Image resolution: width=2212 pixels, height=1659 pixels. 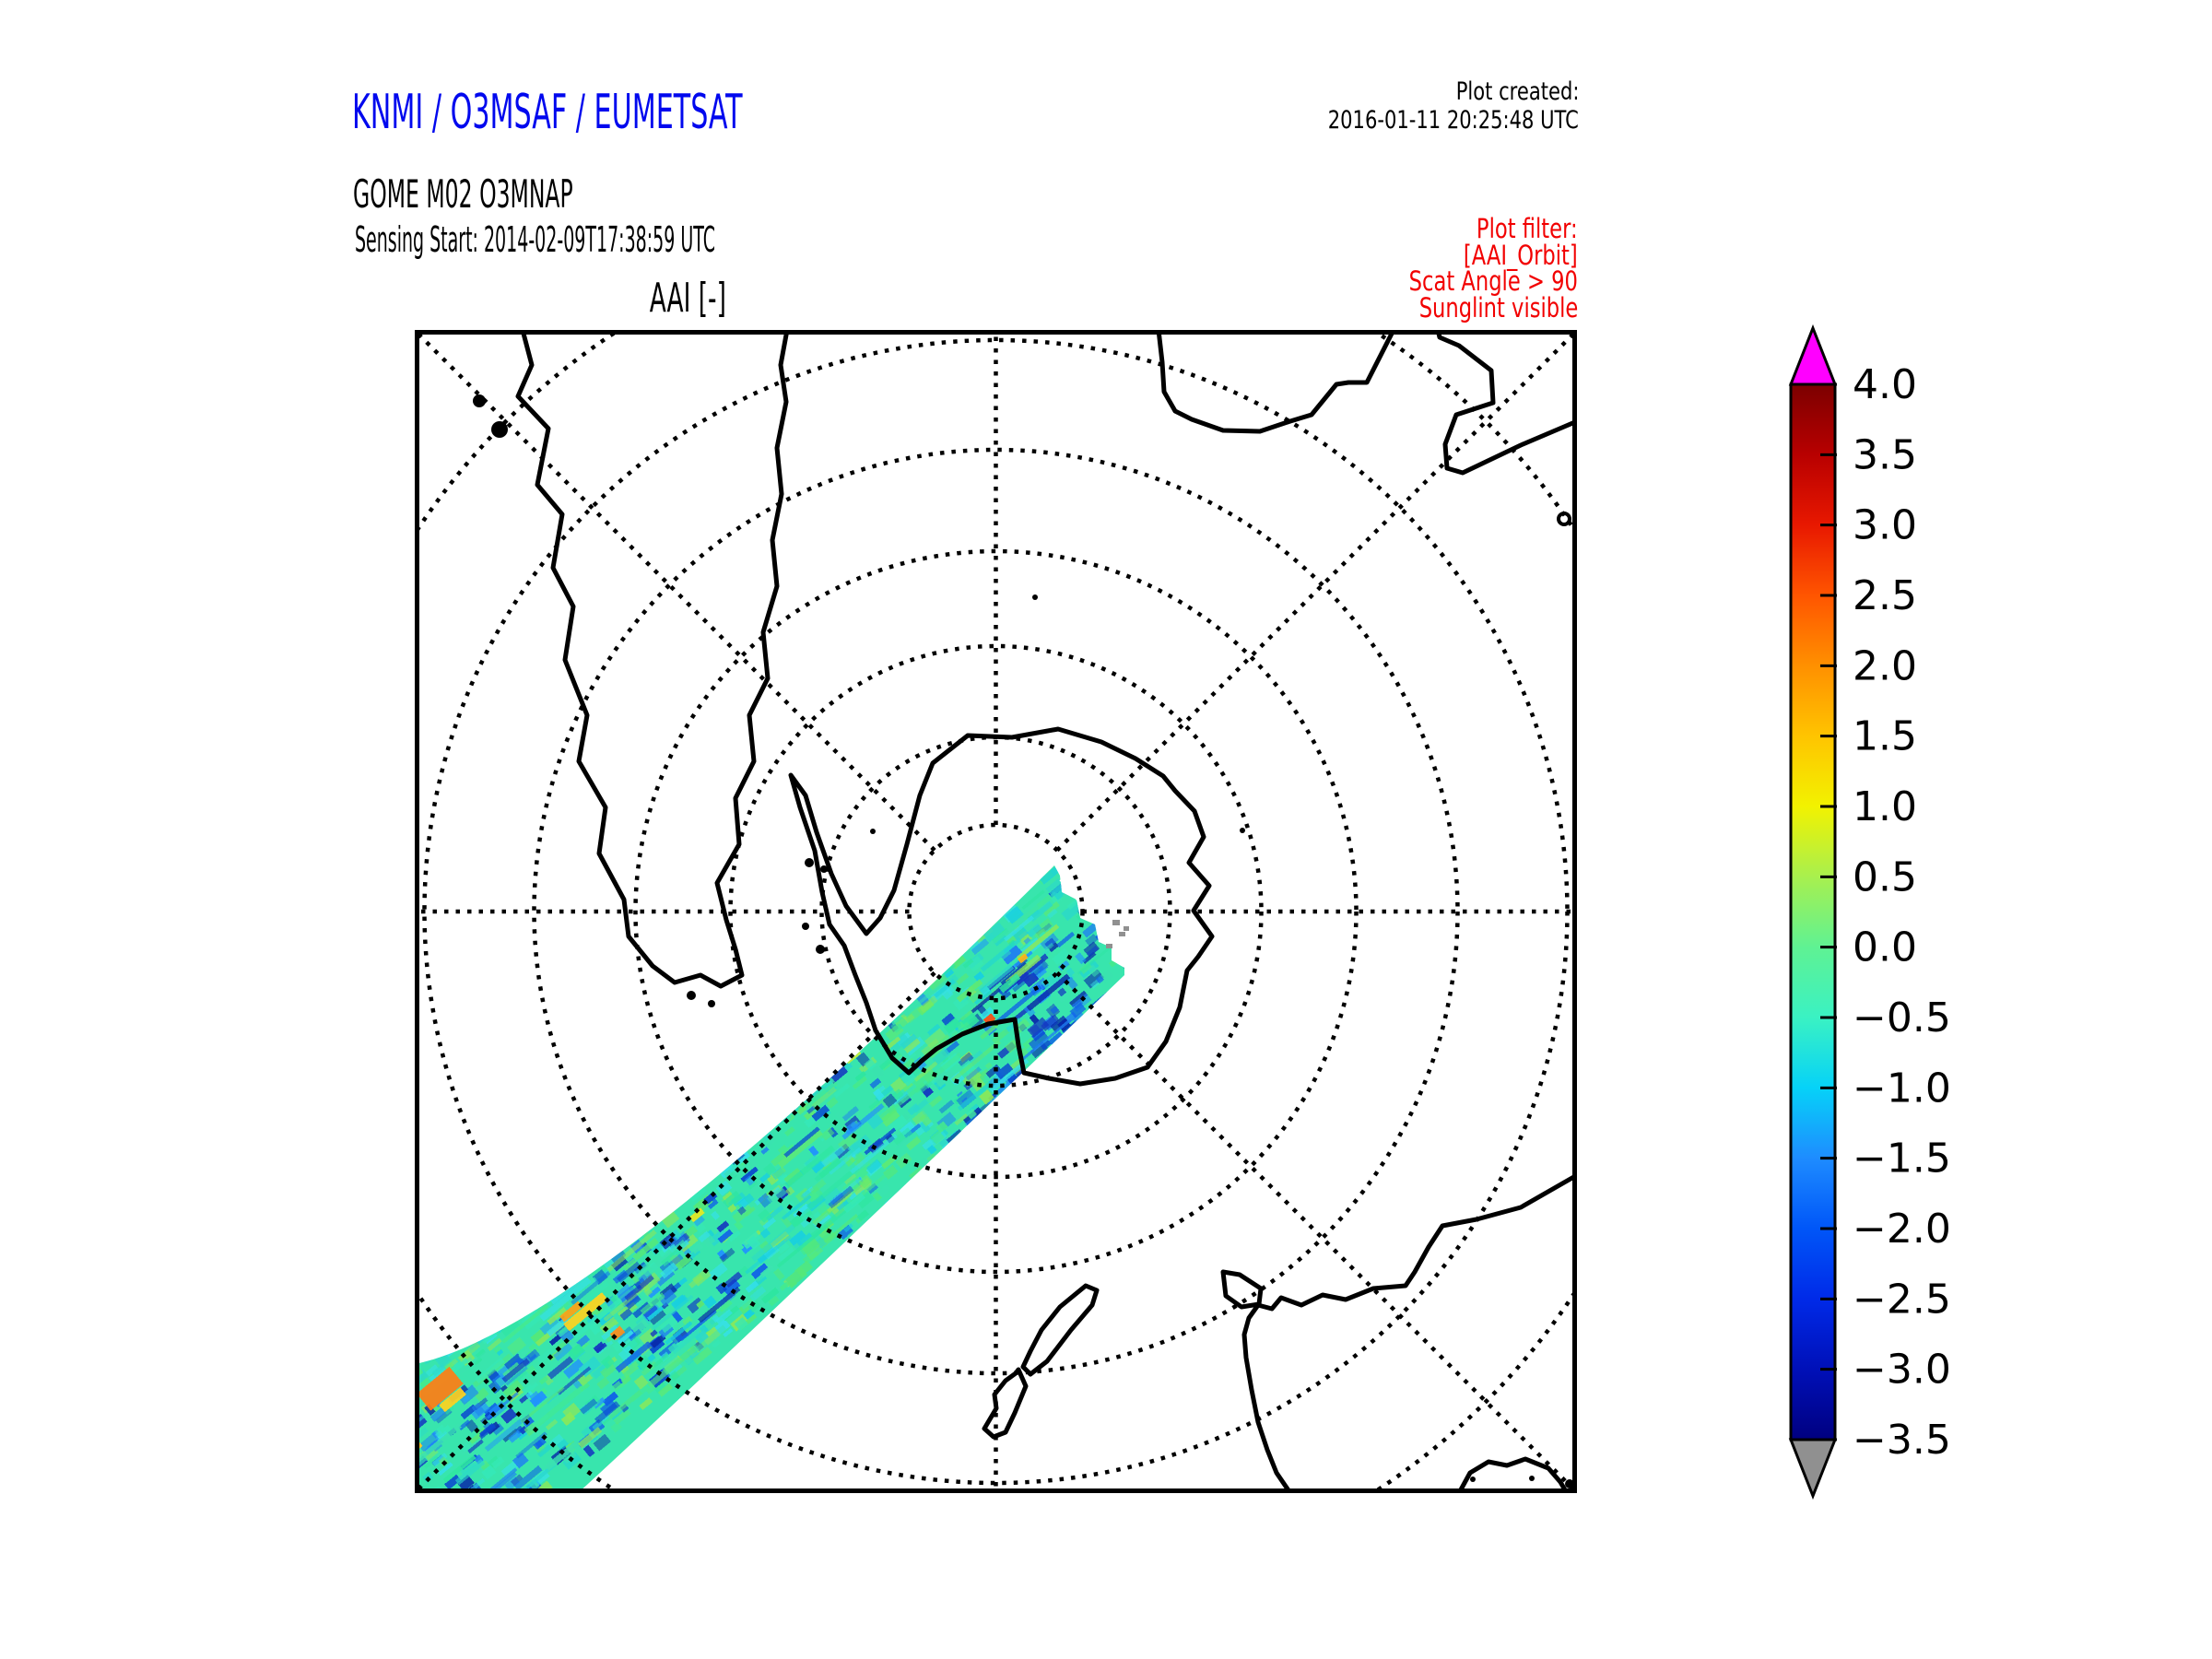 I want to click on colorbar-tick-label: 0.0, so click(x=1885, y=947).